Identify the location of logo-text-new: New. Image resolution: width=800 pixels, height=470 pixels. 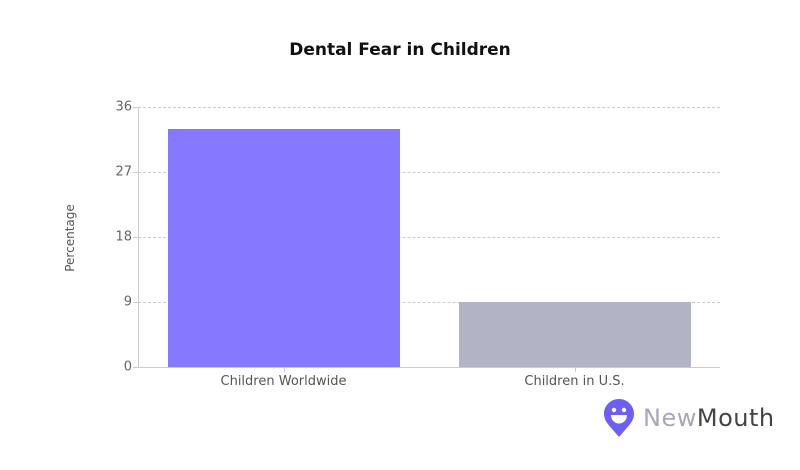
(670, 418).